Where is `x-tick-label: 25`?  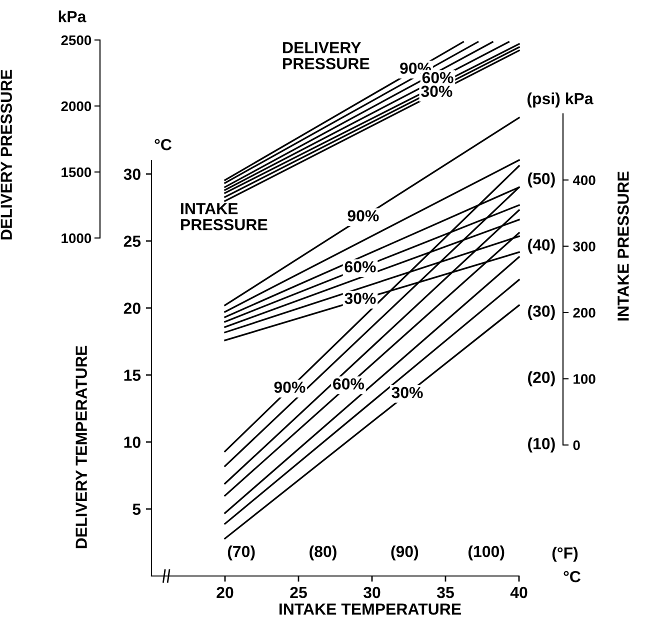
x-tick-label: 25 is located at coordinates (298, 592).